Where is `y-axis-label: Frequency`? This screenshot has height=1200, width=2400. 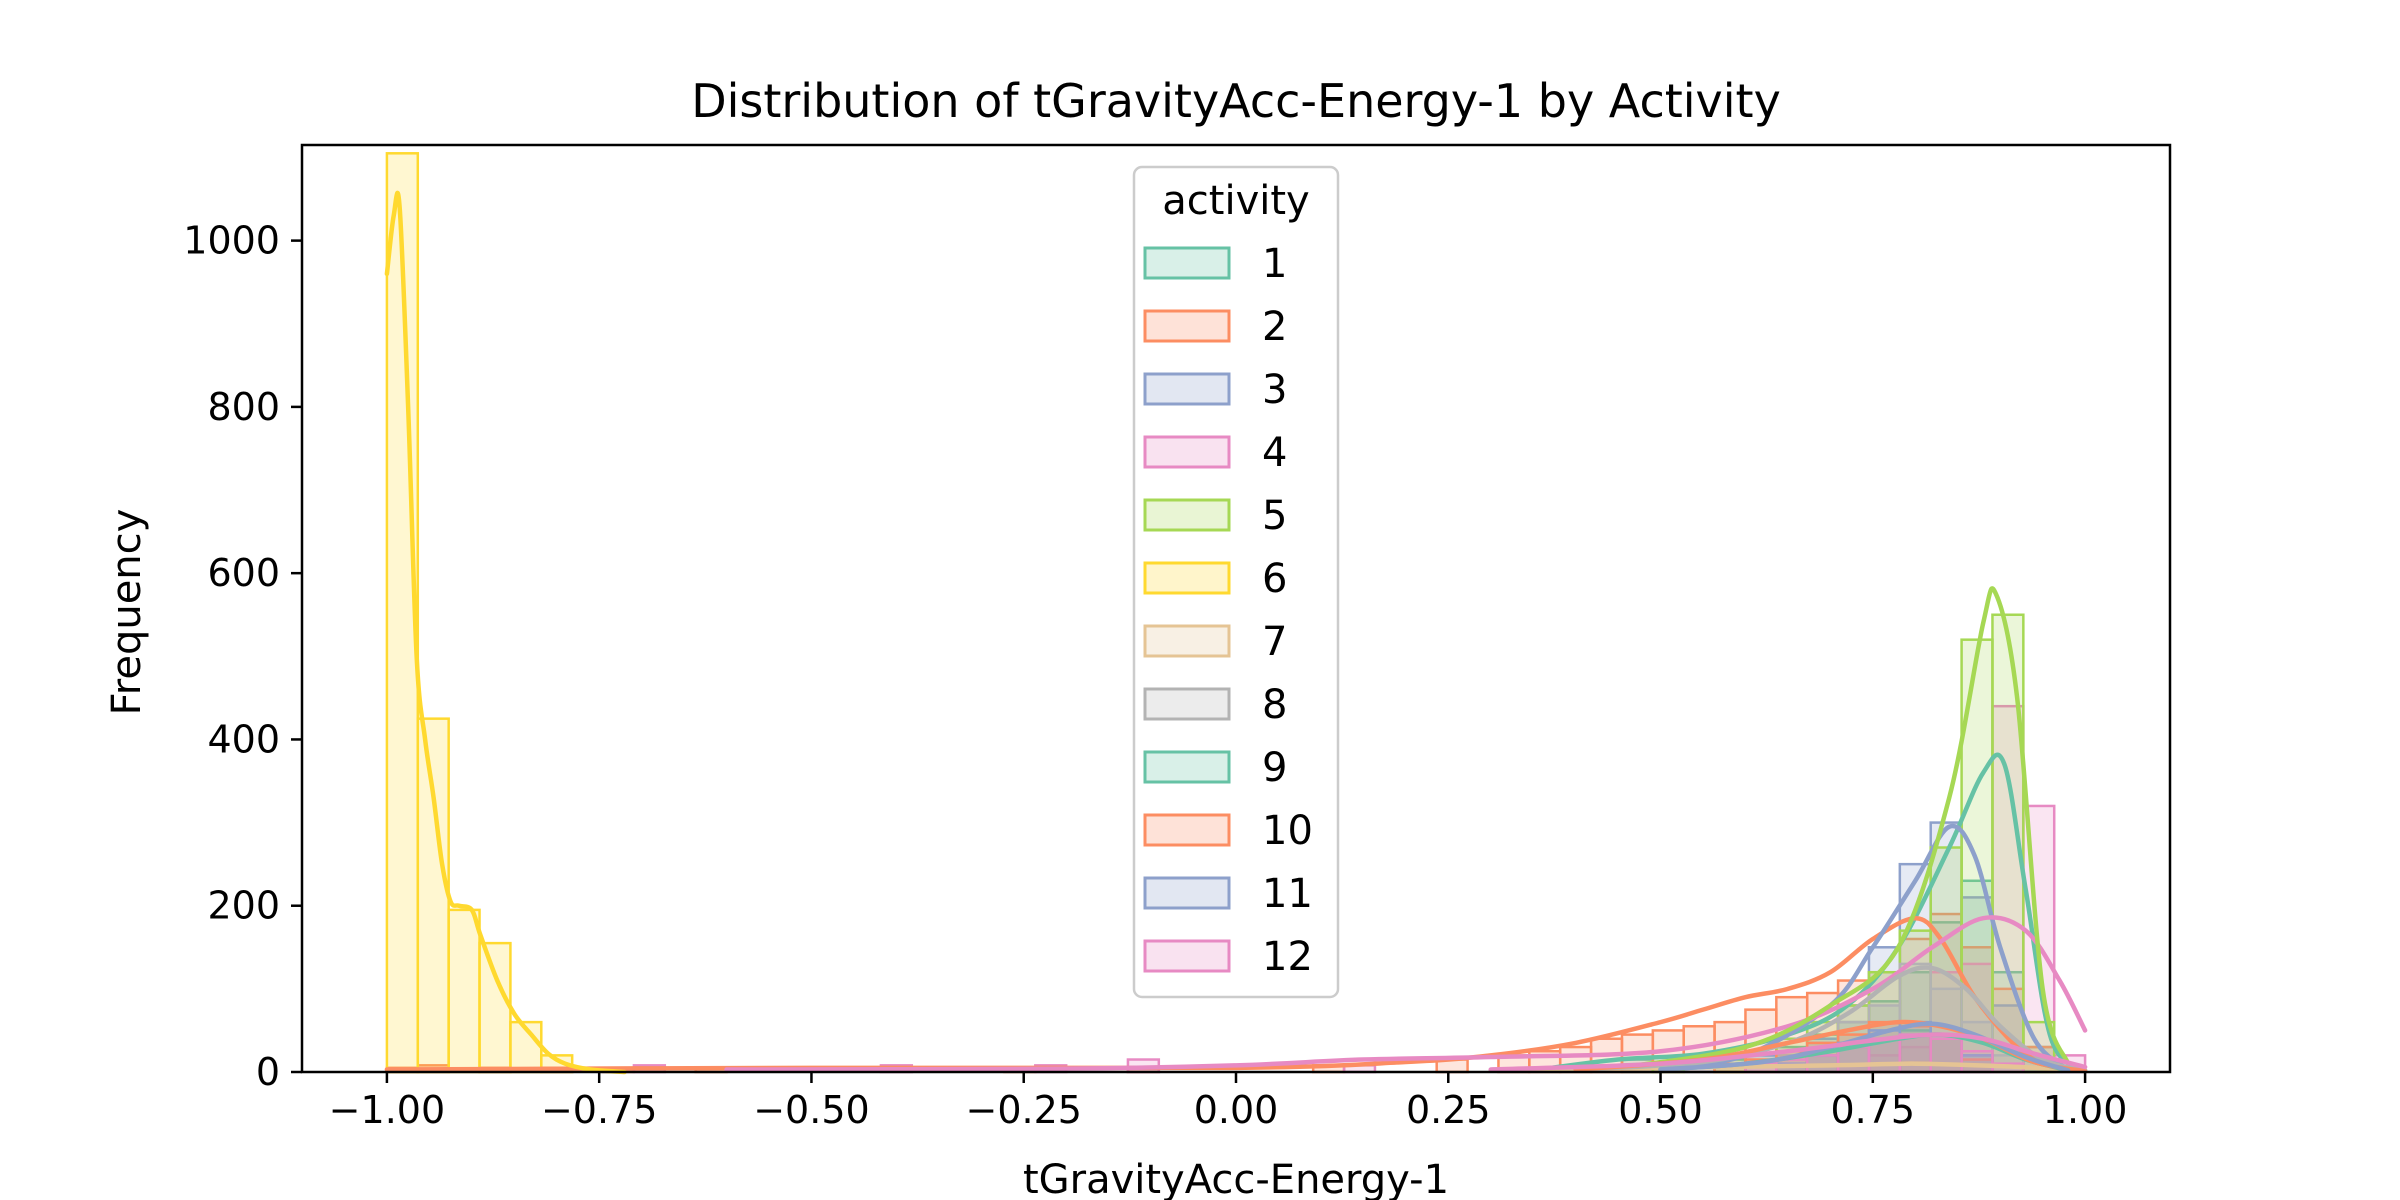
y-axis-label: Frequency is located at coordinates (127, 612).